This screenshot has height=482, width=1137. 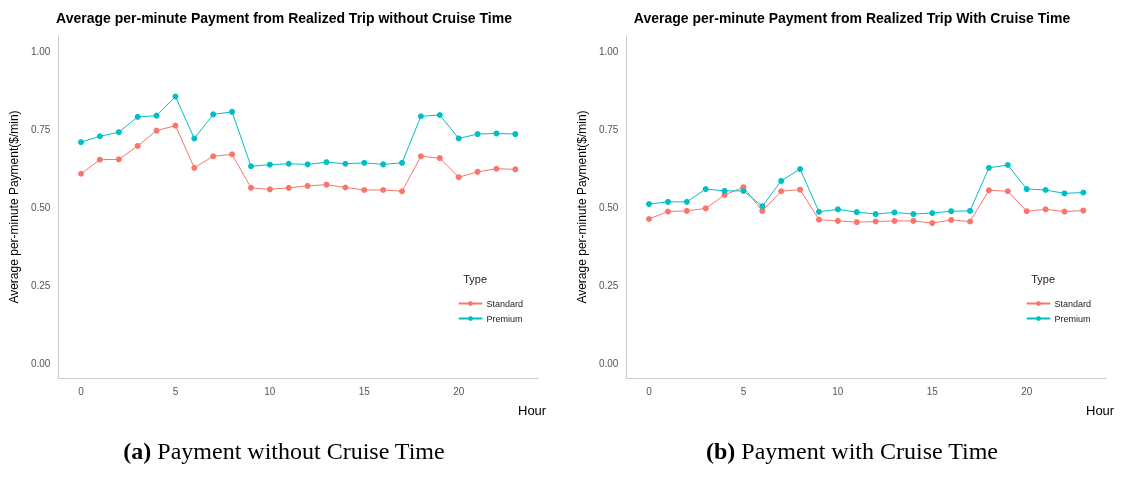 I want to click on text: (b) Payment with Cruise Time, so click(x=852, y=451).